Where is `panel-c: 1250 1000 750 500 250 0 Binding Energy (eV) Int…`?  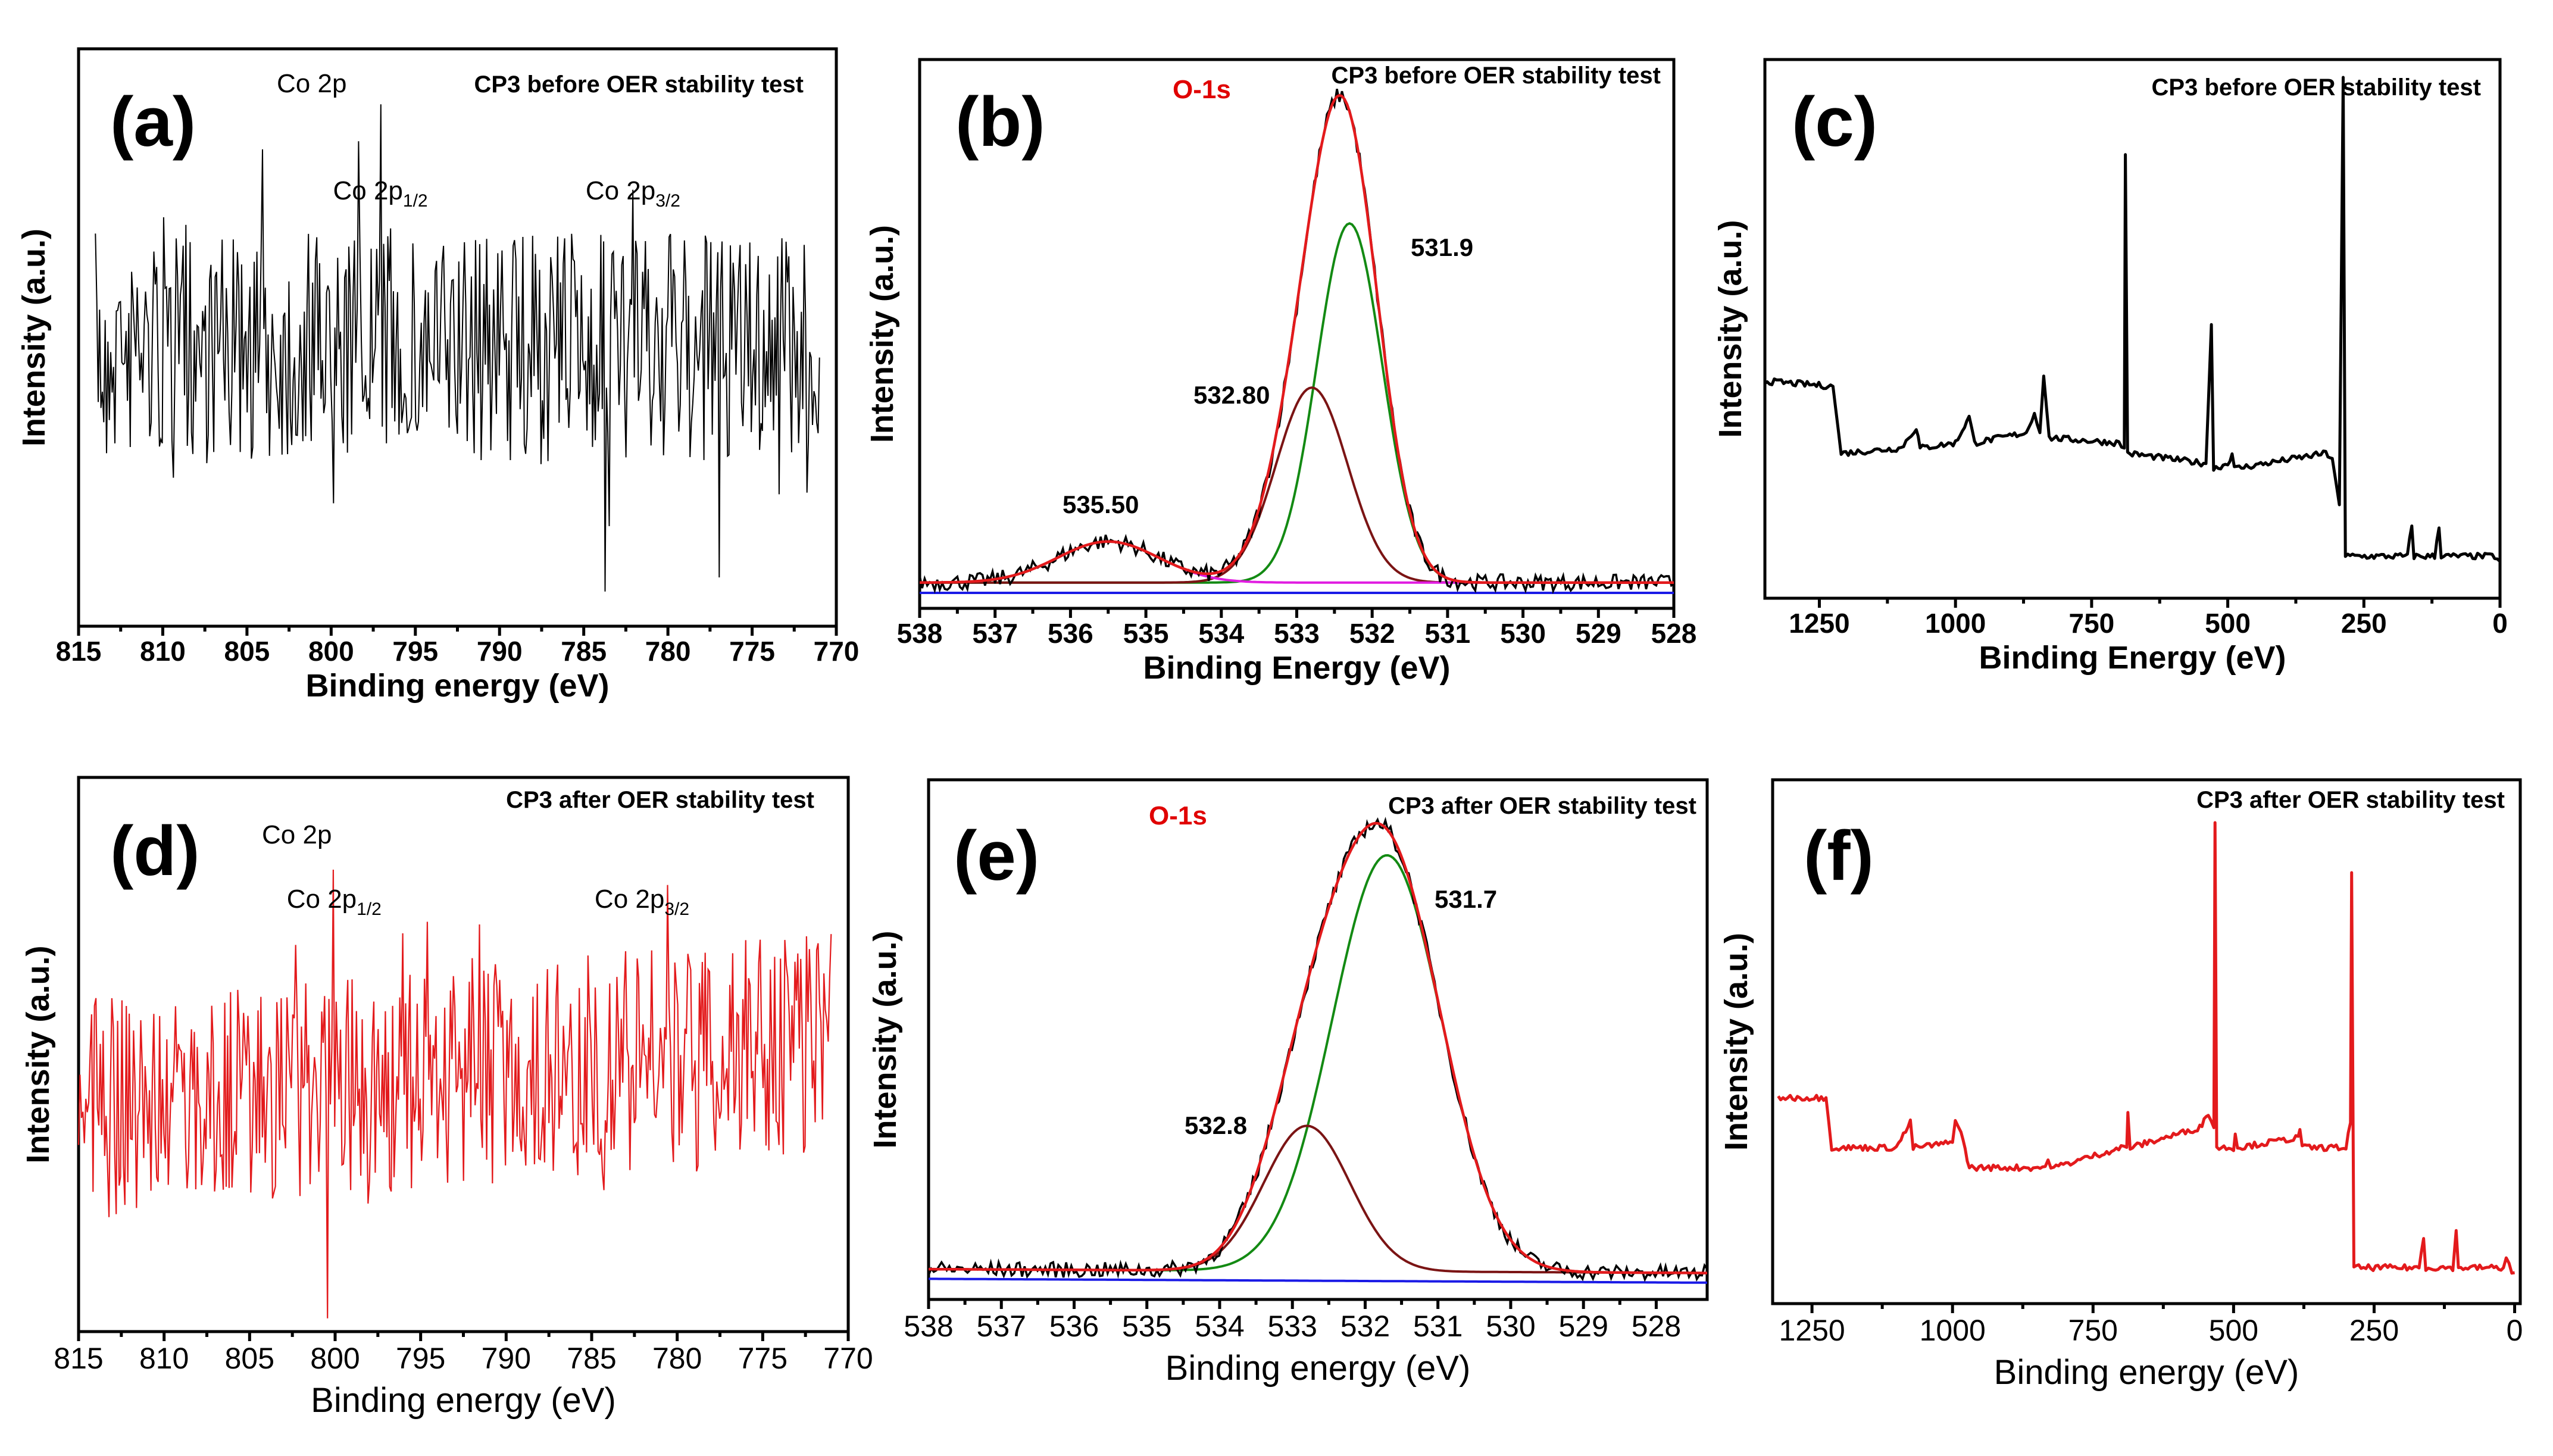
panel-c: 1250 1000 750 500 250 0 Binding Energy (eV) Int… is located at coordinates (2110, 367).